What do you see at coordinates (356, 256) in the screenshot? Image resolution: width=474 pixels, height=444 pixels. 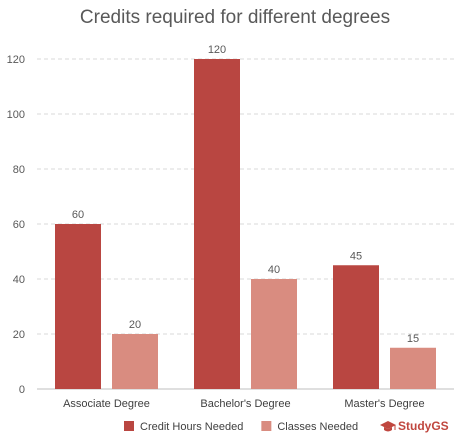 I see `data-label: 45` at bounding box center [356, 256].